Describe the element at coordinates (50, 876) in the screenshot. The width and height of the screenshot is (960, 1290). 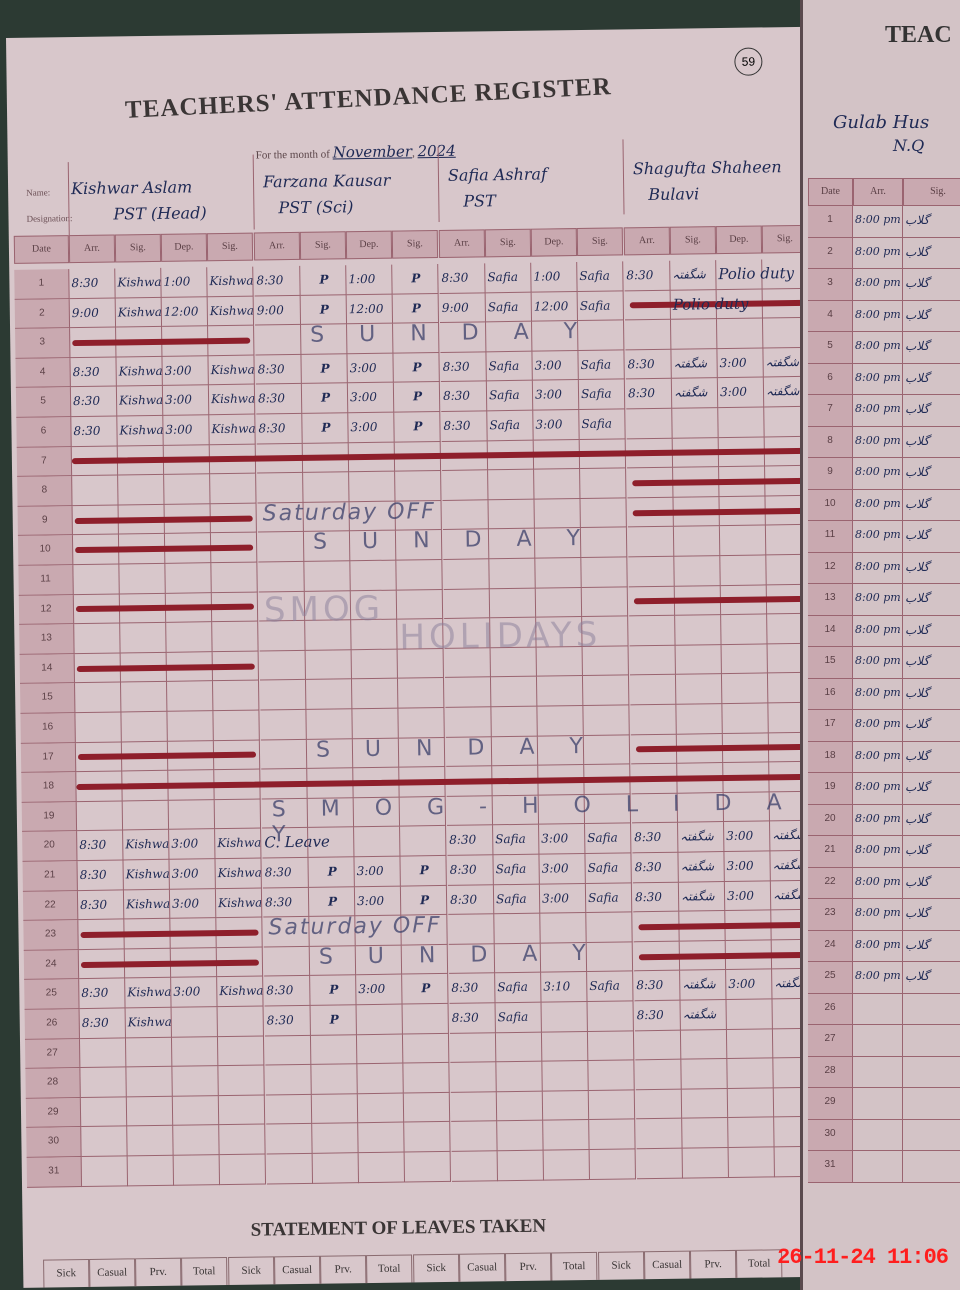
I see `date-cell: 21` at that location.